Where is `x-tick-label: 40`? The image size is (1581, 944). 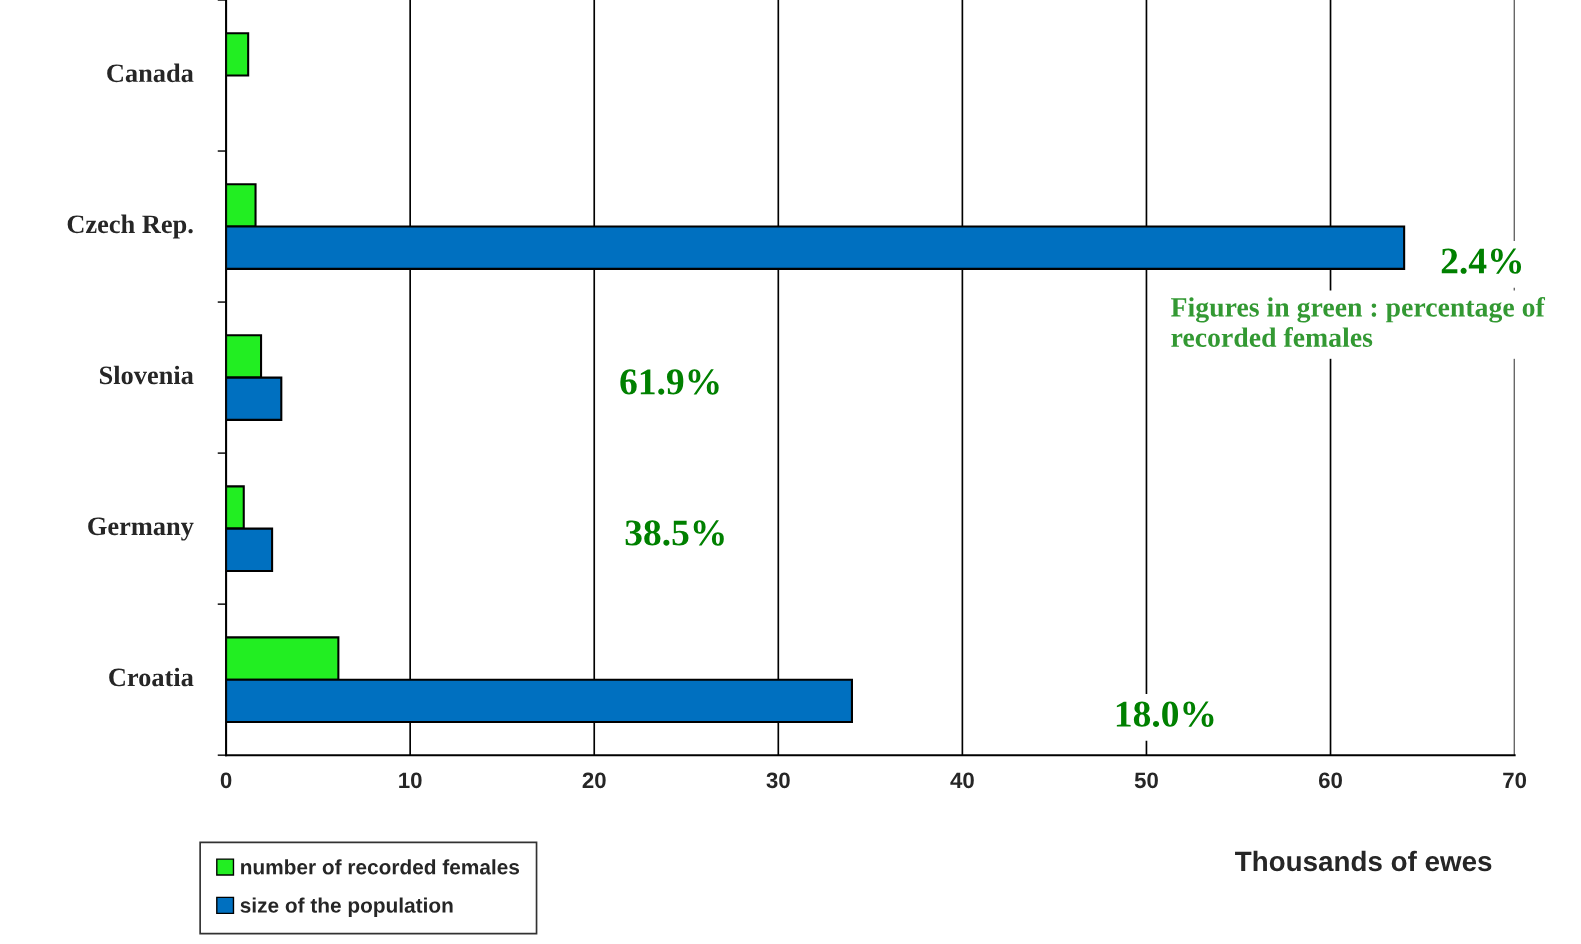
x-tick-label: 40 is located at coordinates (962, 780).